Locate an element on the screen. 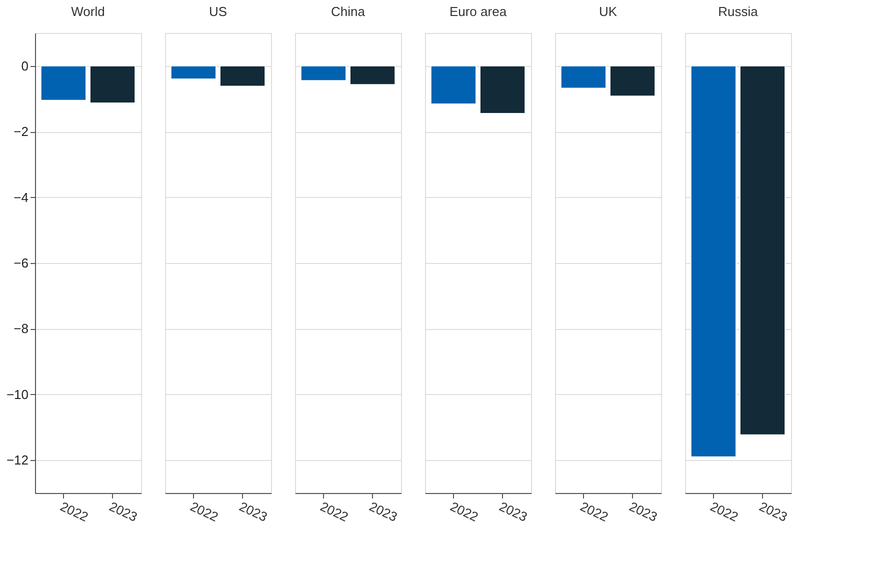  y-tick-label: −8 is located at coordinates (21, 328).